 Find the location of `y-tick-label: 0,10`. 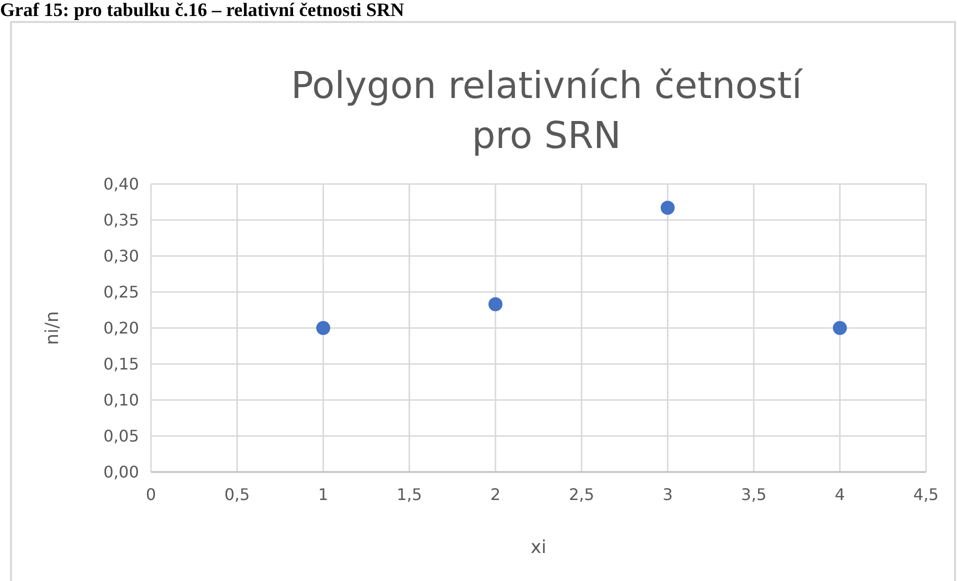

y-tick-label: 0,10 is located at coordinates (121, 400).